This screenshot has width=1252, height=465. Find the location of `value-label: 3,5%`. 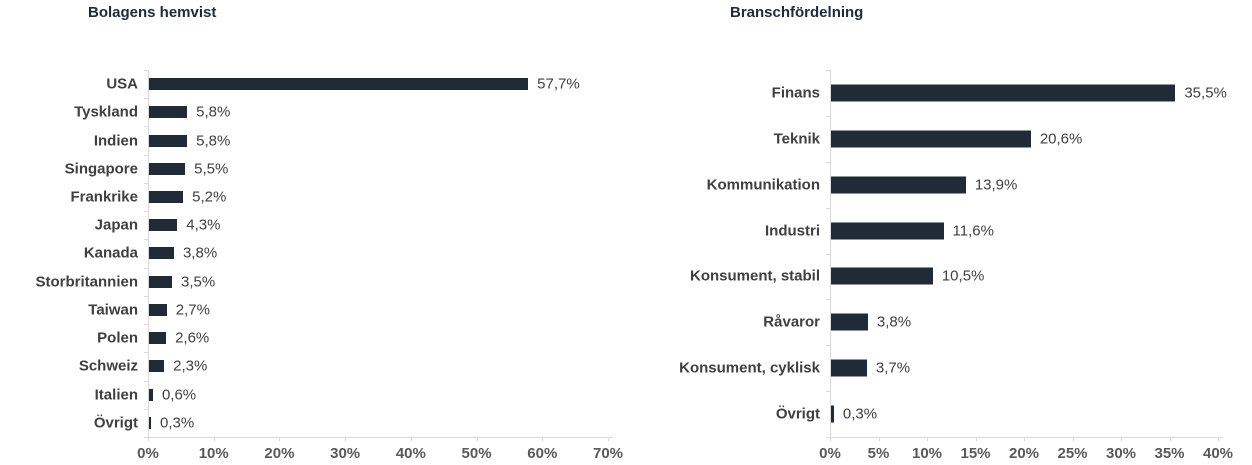

value-label: 3,5% is located at coordinates (198, 282).